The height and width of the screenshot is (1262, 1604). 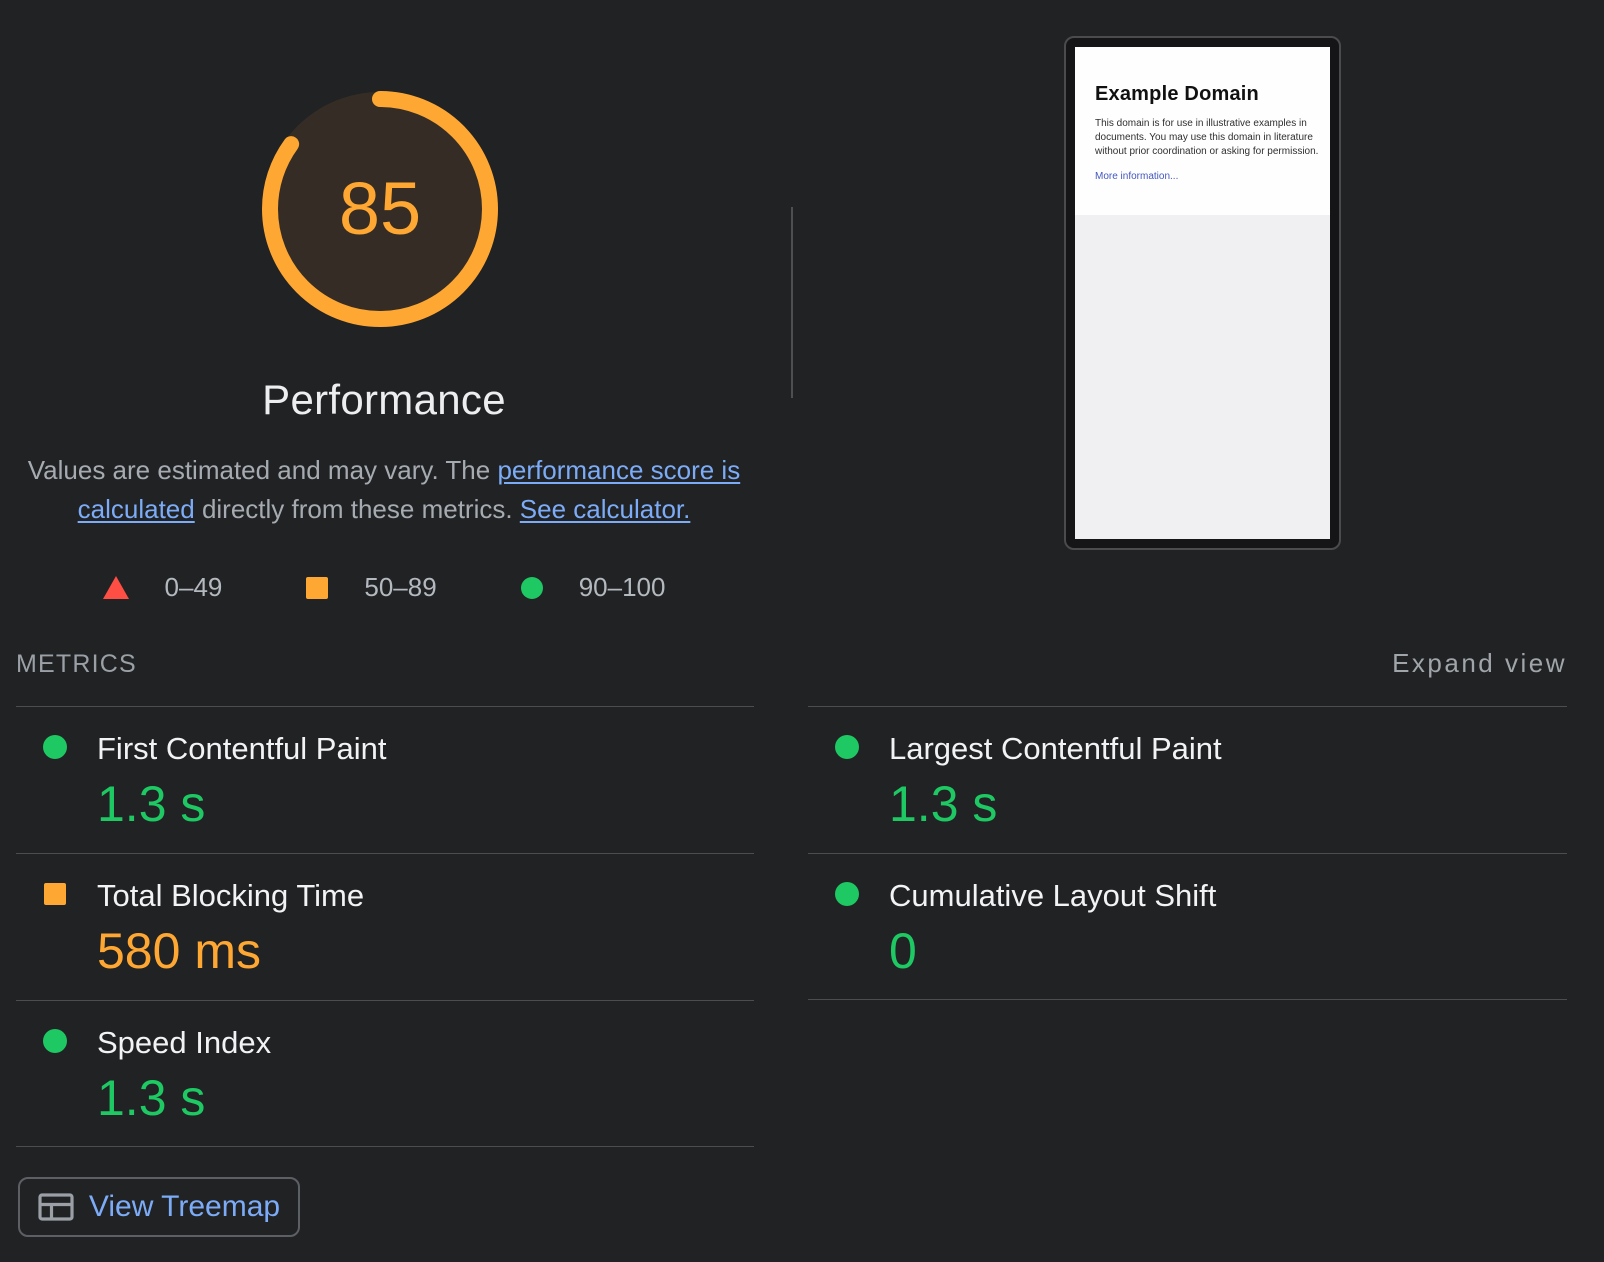 What do you see at coordinates (184, 1206) in the screenshot?
I see `view-treemap-label: View Treemap` at bounding box center [184, 1206].